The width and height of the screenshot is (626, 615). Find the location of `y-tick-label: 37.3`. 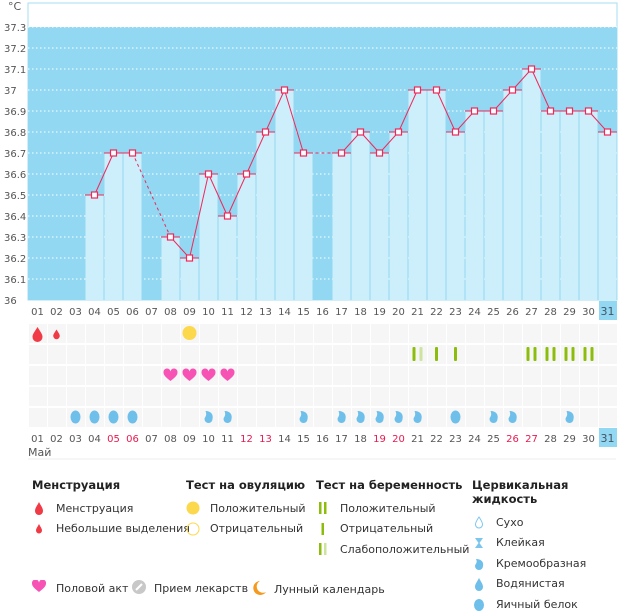

y-tick-label: 37.3 is located at coordinates (15, 28).